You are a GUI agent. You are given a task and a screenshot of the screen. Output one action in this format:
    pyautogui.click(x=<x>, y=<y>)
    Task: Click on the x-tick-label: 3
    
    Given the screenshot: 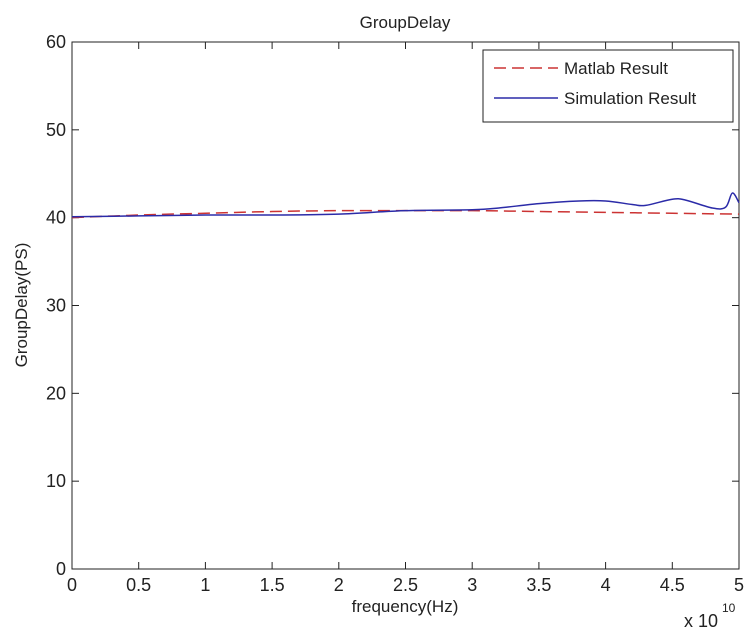 What is the action you would take?
    pyautogui.click(x=472, y=585)
    